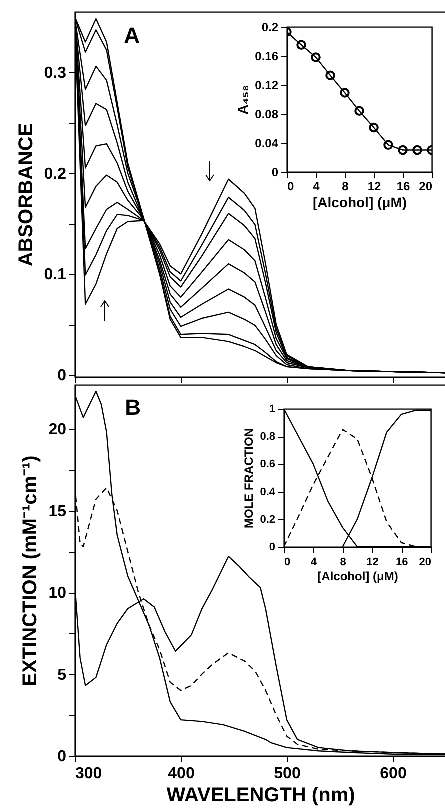 This screenshot has width=445, height=810. I want to click on y-tick-label: 20, so click(57, 430).